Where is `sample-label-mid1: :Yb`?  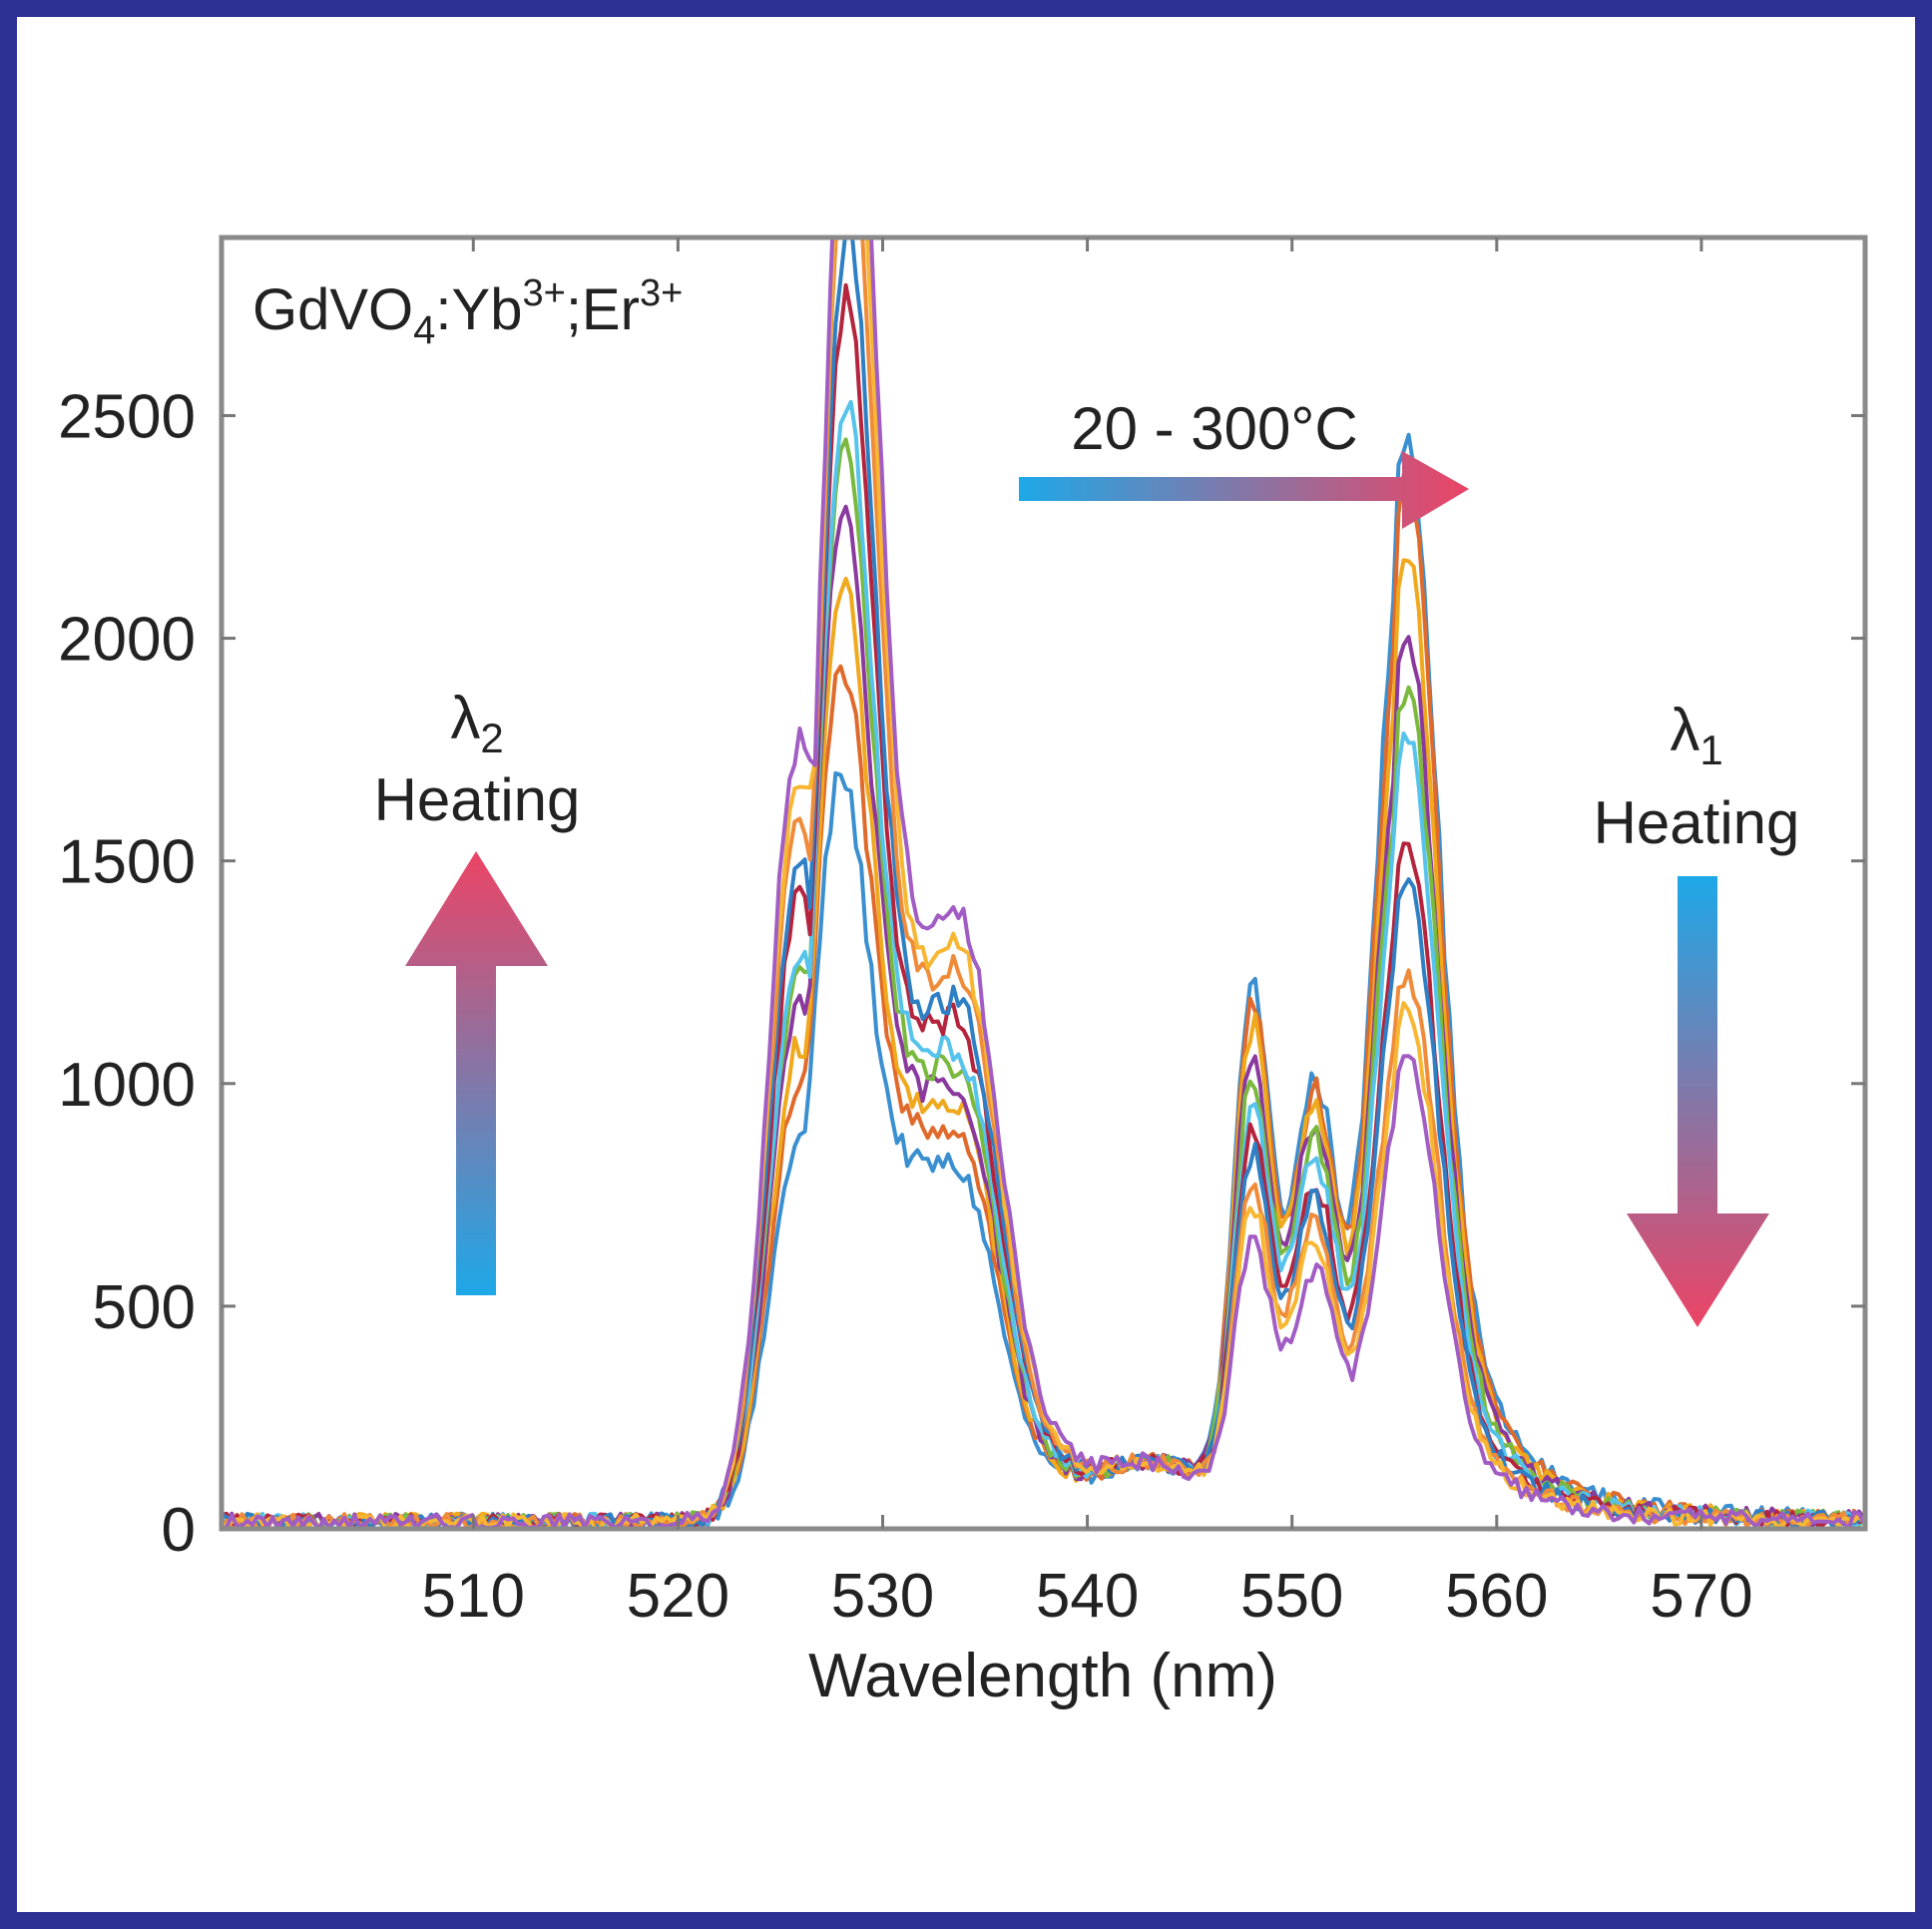 sample-label-mid1: :Yb is located at coordinates (478, 309).